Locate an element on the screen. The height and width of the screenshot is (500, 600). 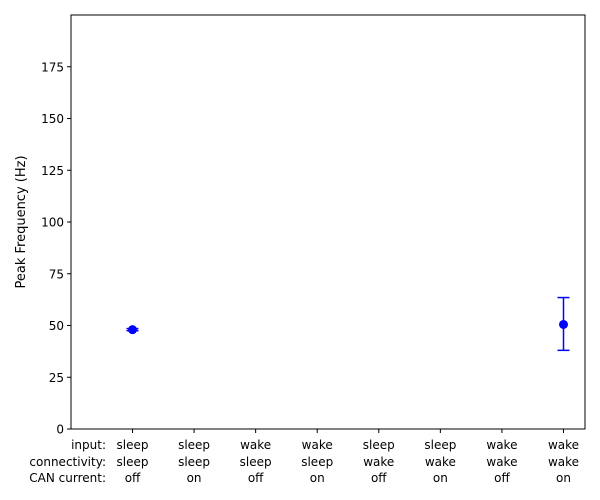
y-tick-label: 50 is located at coordinates (56, 326).